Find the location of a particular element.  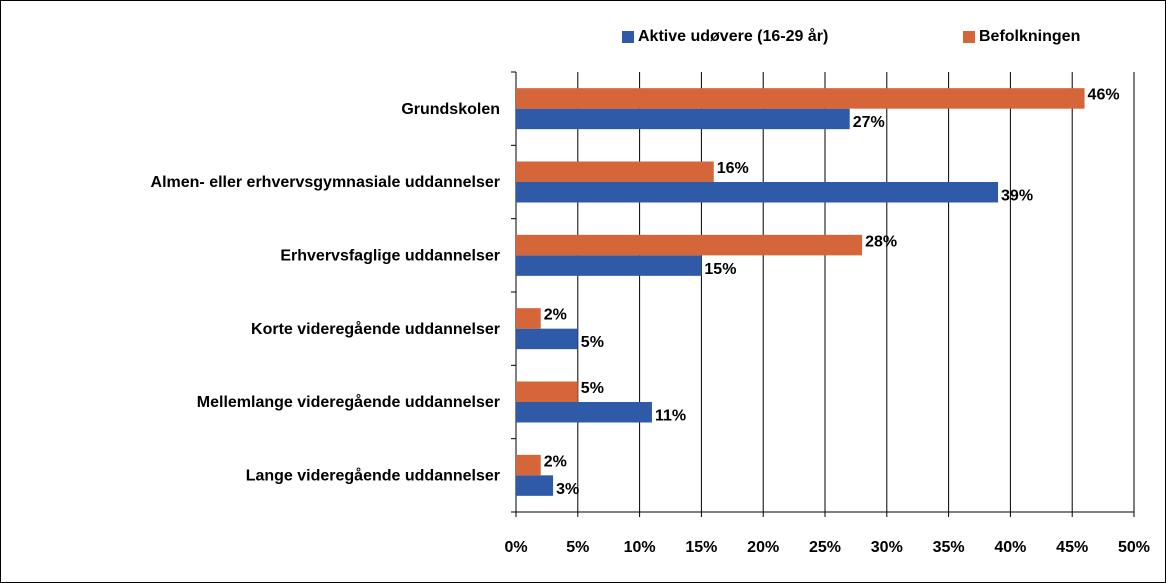

x-tick-label: 50% is located at coordinates (1134, 547).